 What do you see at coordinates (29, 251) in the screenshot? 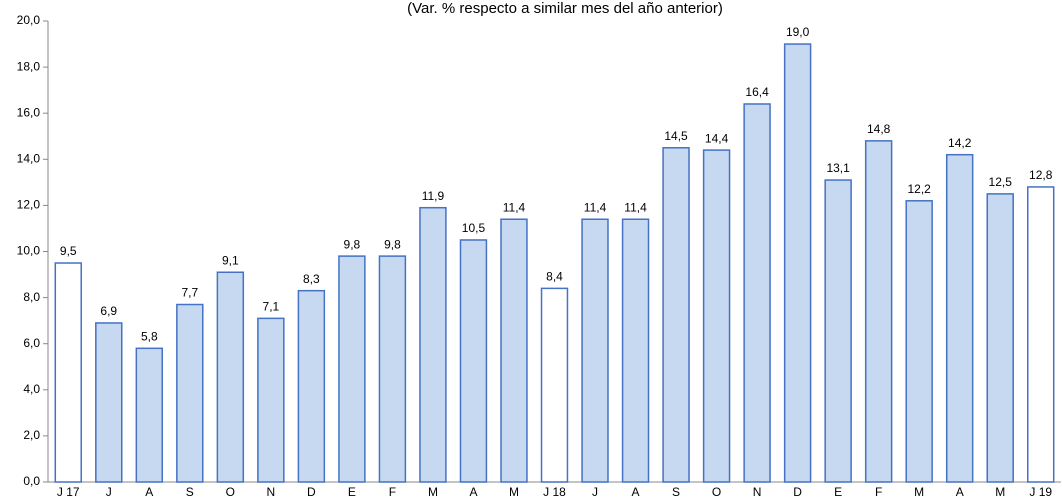
I see `y-tick-label: 10,0` at bounding box center [29, 251].